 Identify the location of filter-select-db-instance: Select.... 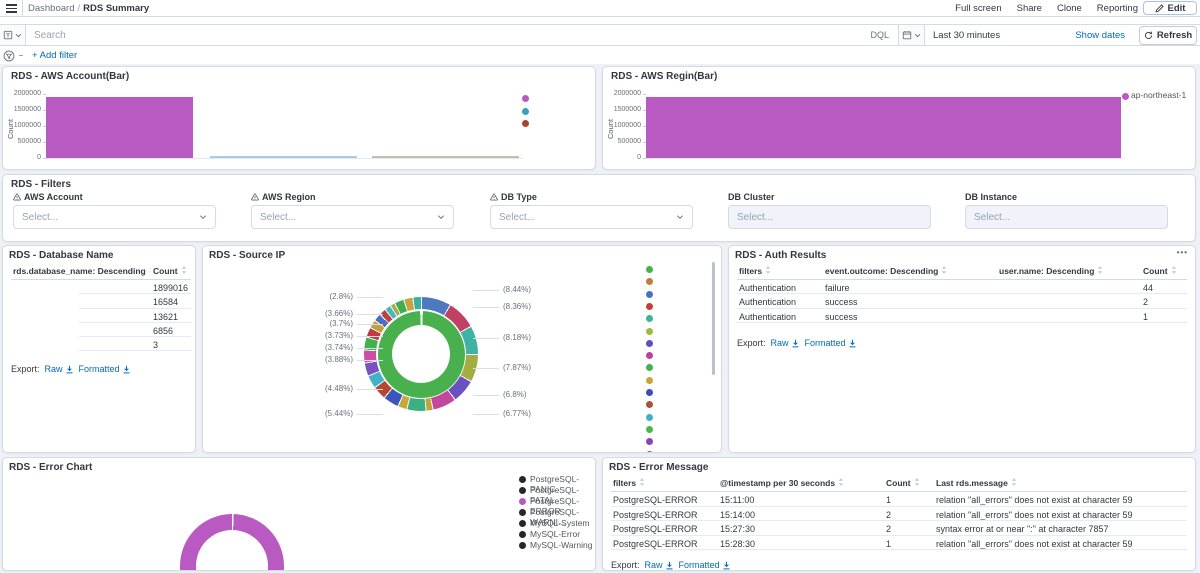
(1066, 217).